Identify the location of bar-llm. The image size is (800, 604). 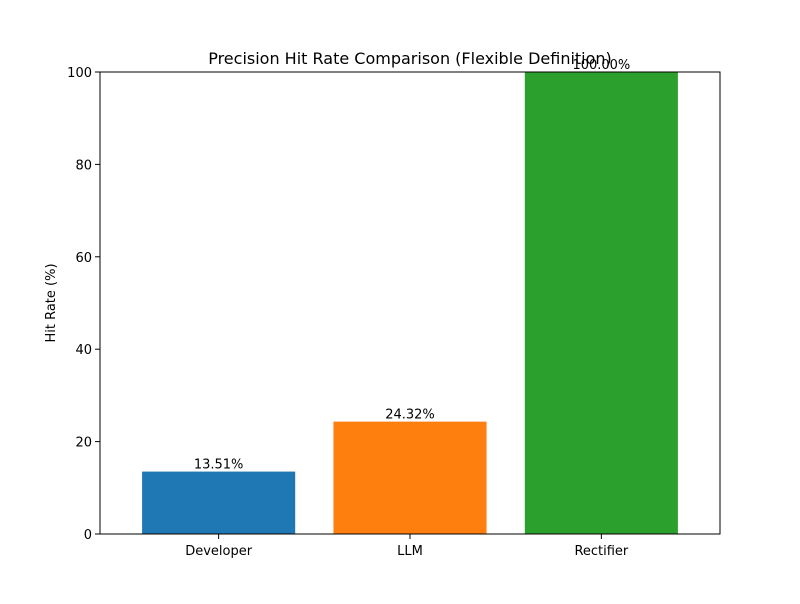
(410, 477).